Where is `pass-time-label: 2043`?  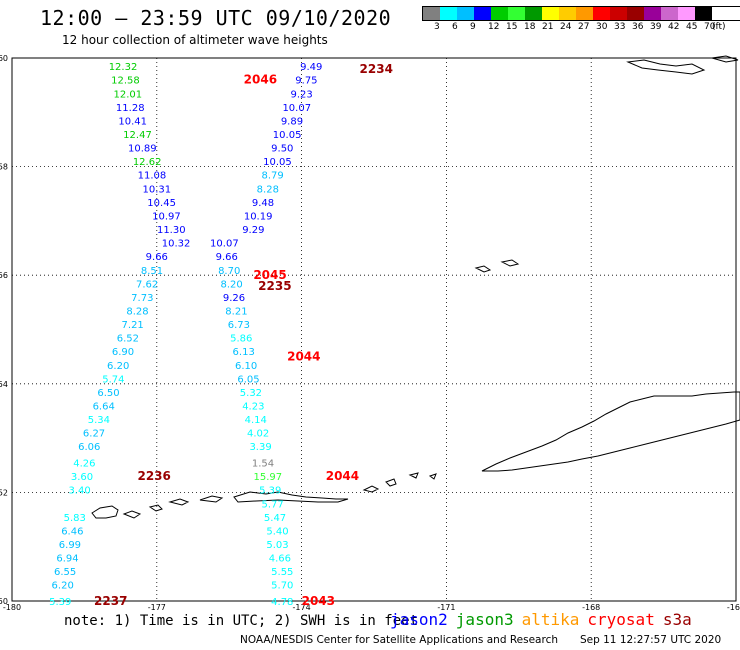
pass-time-label: 2043 is located at coordinates (318, 601).